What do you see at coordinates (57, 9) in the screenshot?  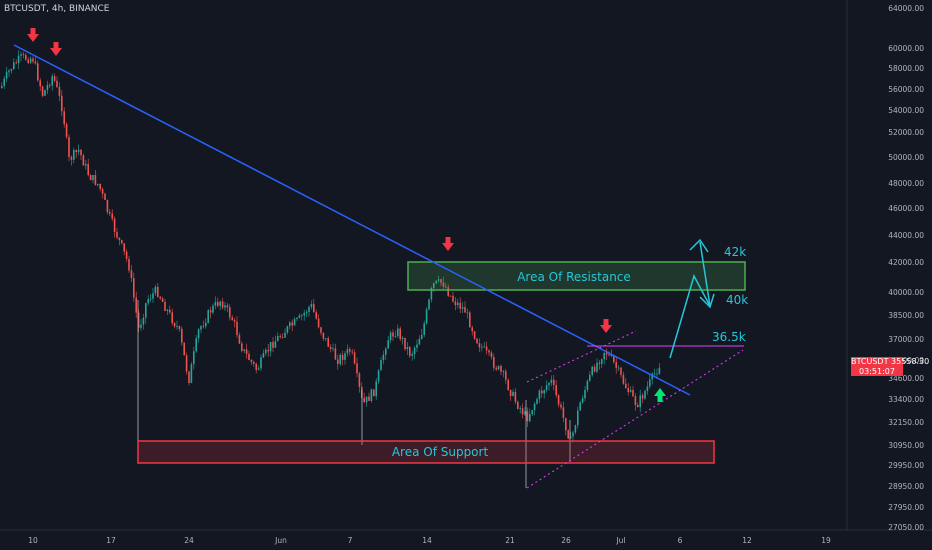 I see `symbol-title: BTCUSDT, 4h, BINANCE` at bounding box center [57, 9].